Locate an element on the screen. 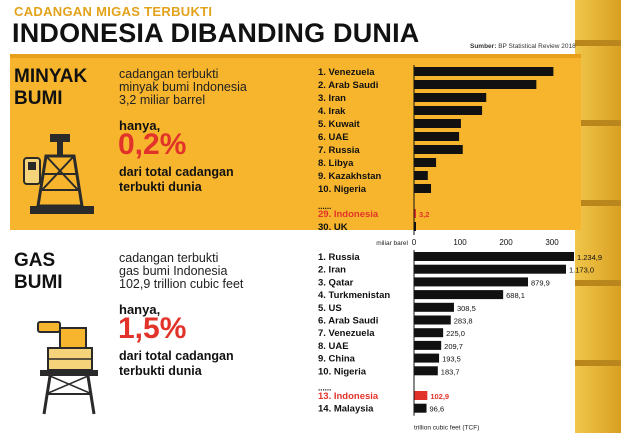 The width and height of the screenshot is (621, 433). gas-chart-category-label: 6. Arab Saudi is located at coordinates (348, 321).